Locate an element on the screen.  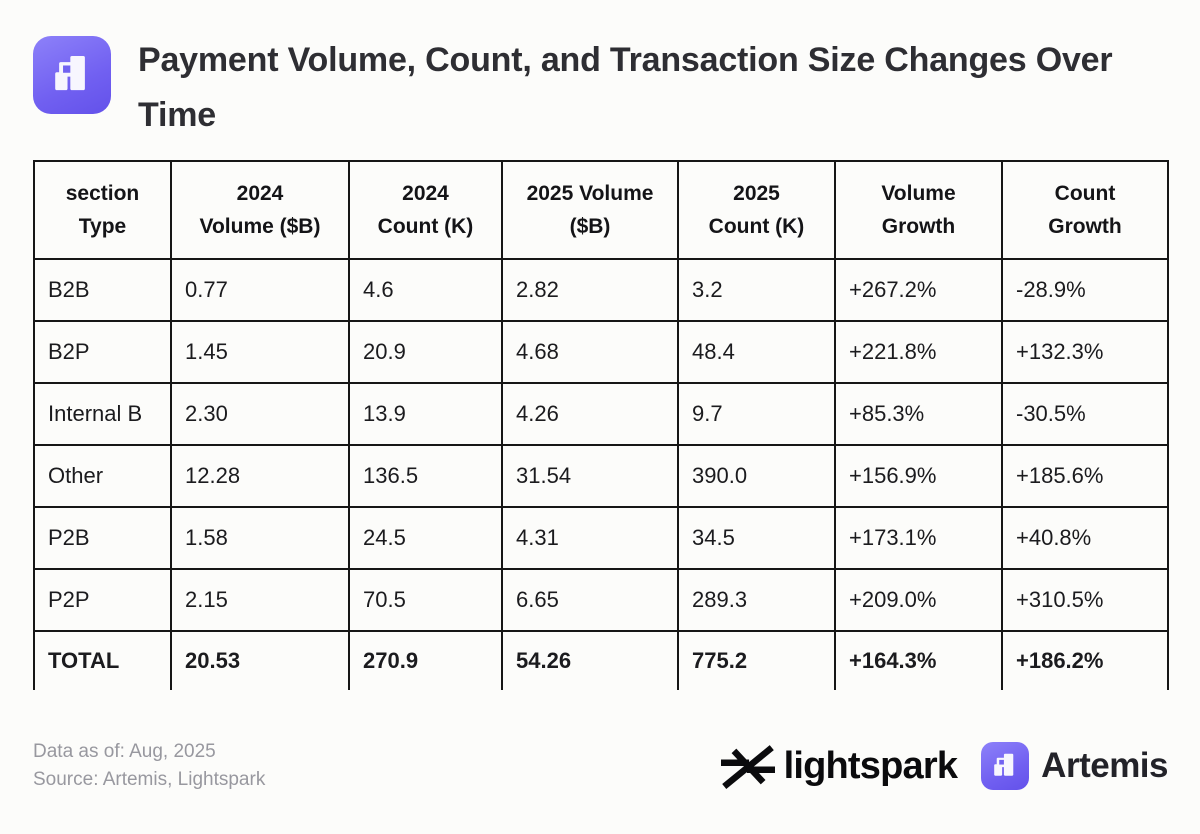
table-cell: 4.26 is located at coordinates (590, 414).